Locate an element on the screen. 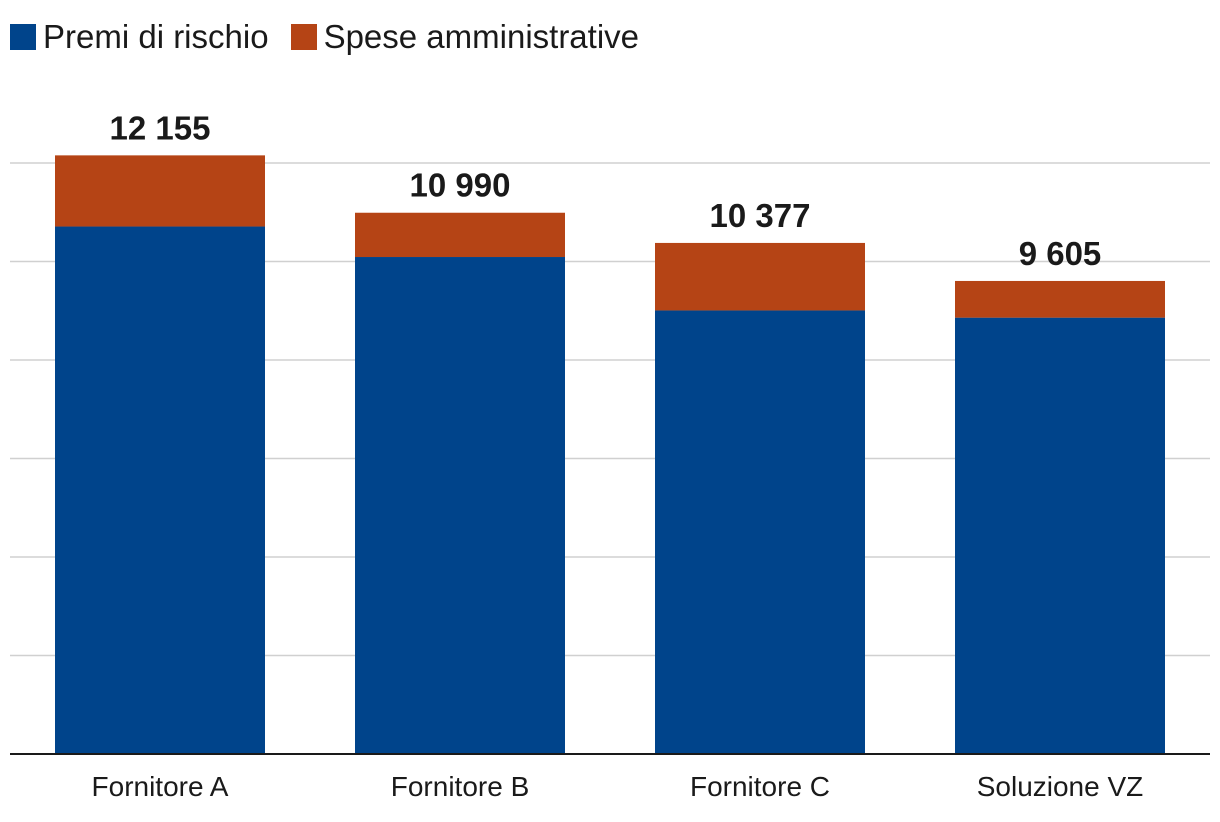  category-label-3: Fornitore C is located at coordinates (760, 786).